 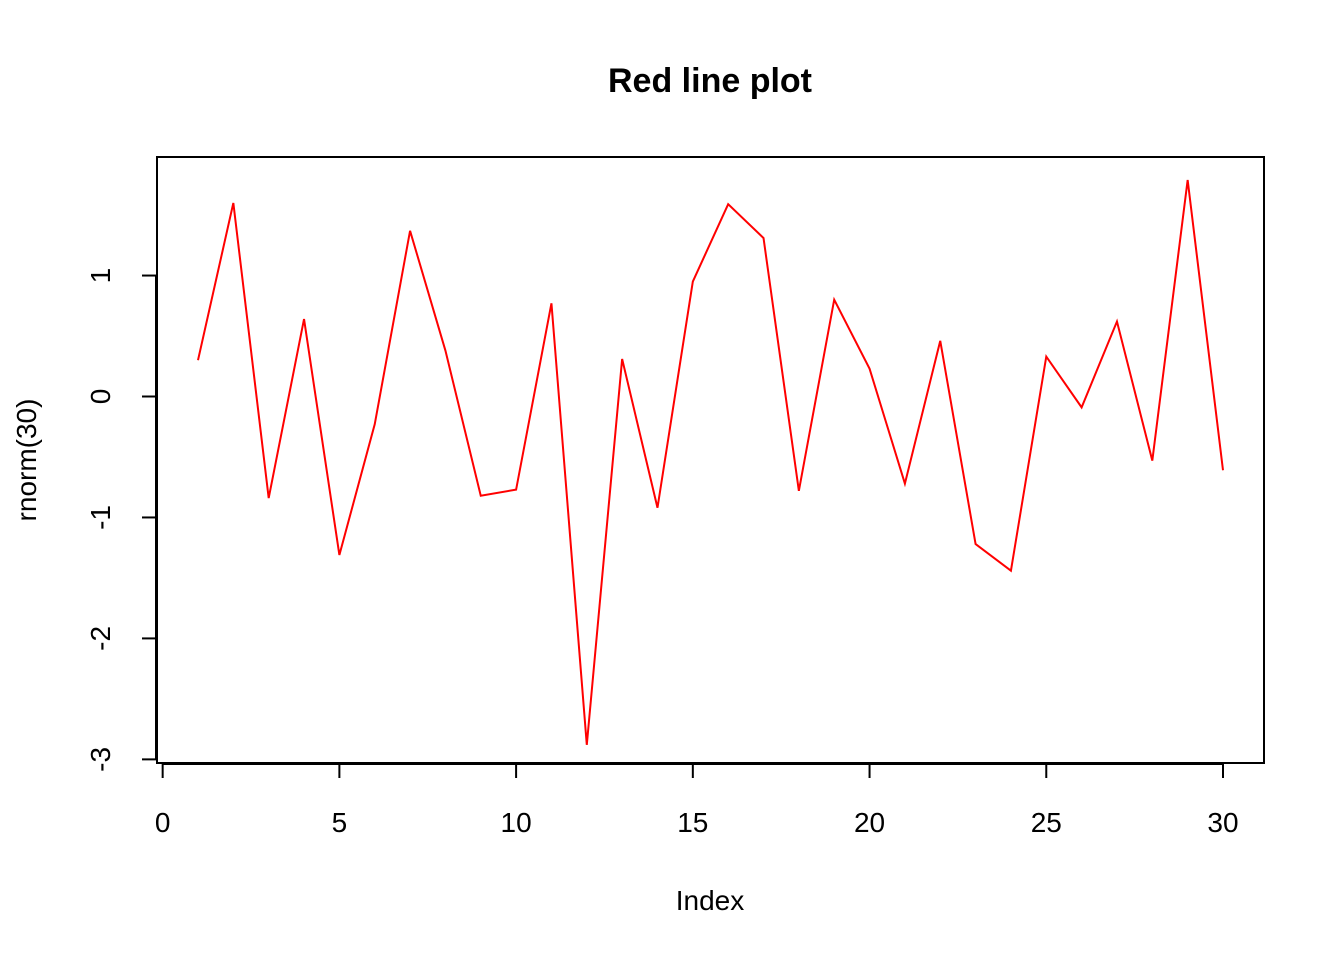 I want to click on y-axis: -3 -2 -1 0 1, so click(x=121, y=520).